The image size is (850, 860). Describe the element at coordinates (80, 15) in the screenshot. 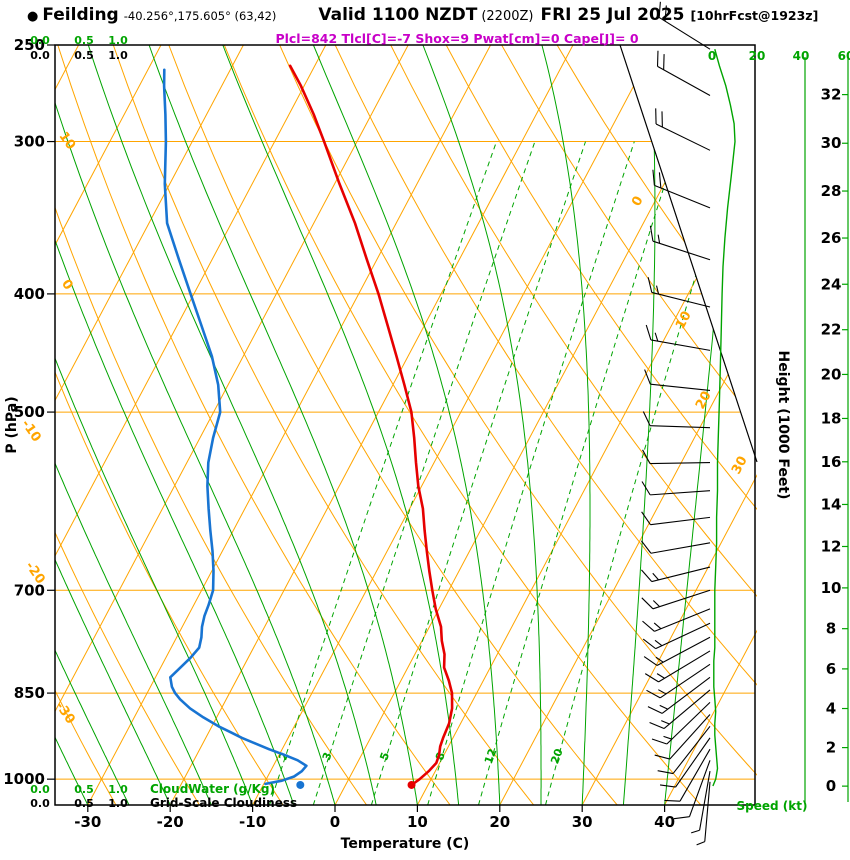

I see `station-name: Feilding` at that location.